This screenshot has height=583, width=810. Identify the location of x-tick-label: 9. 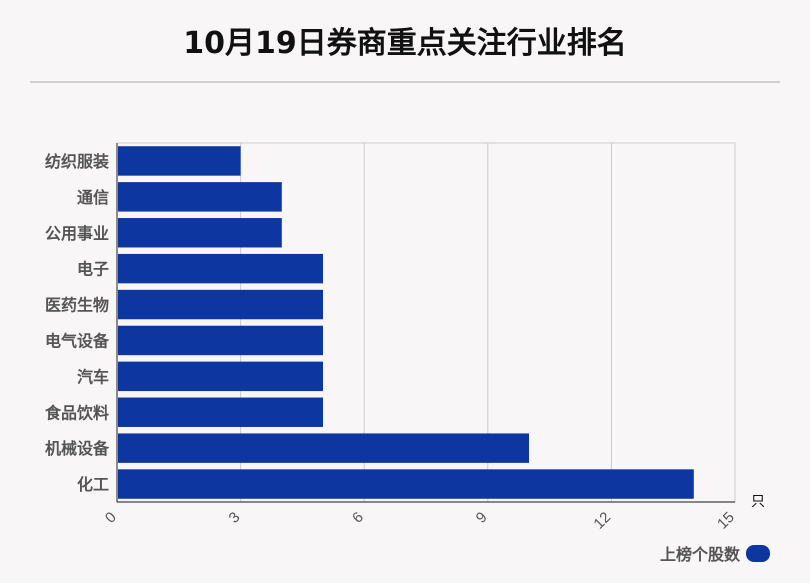
(482, 518).